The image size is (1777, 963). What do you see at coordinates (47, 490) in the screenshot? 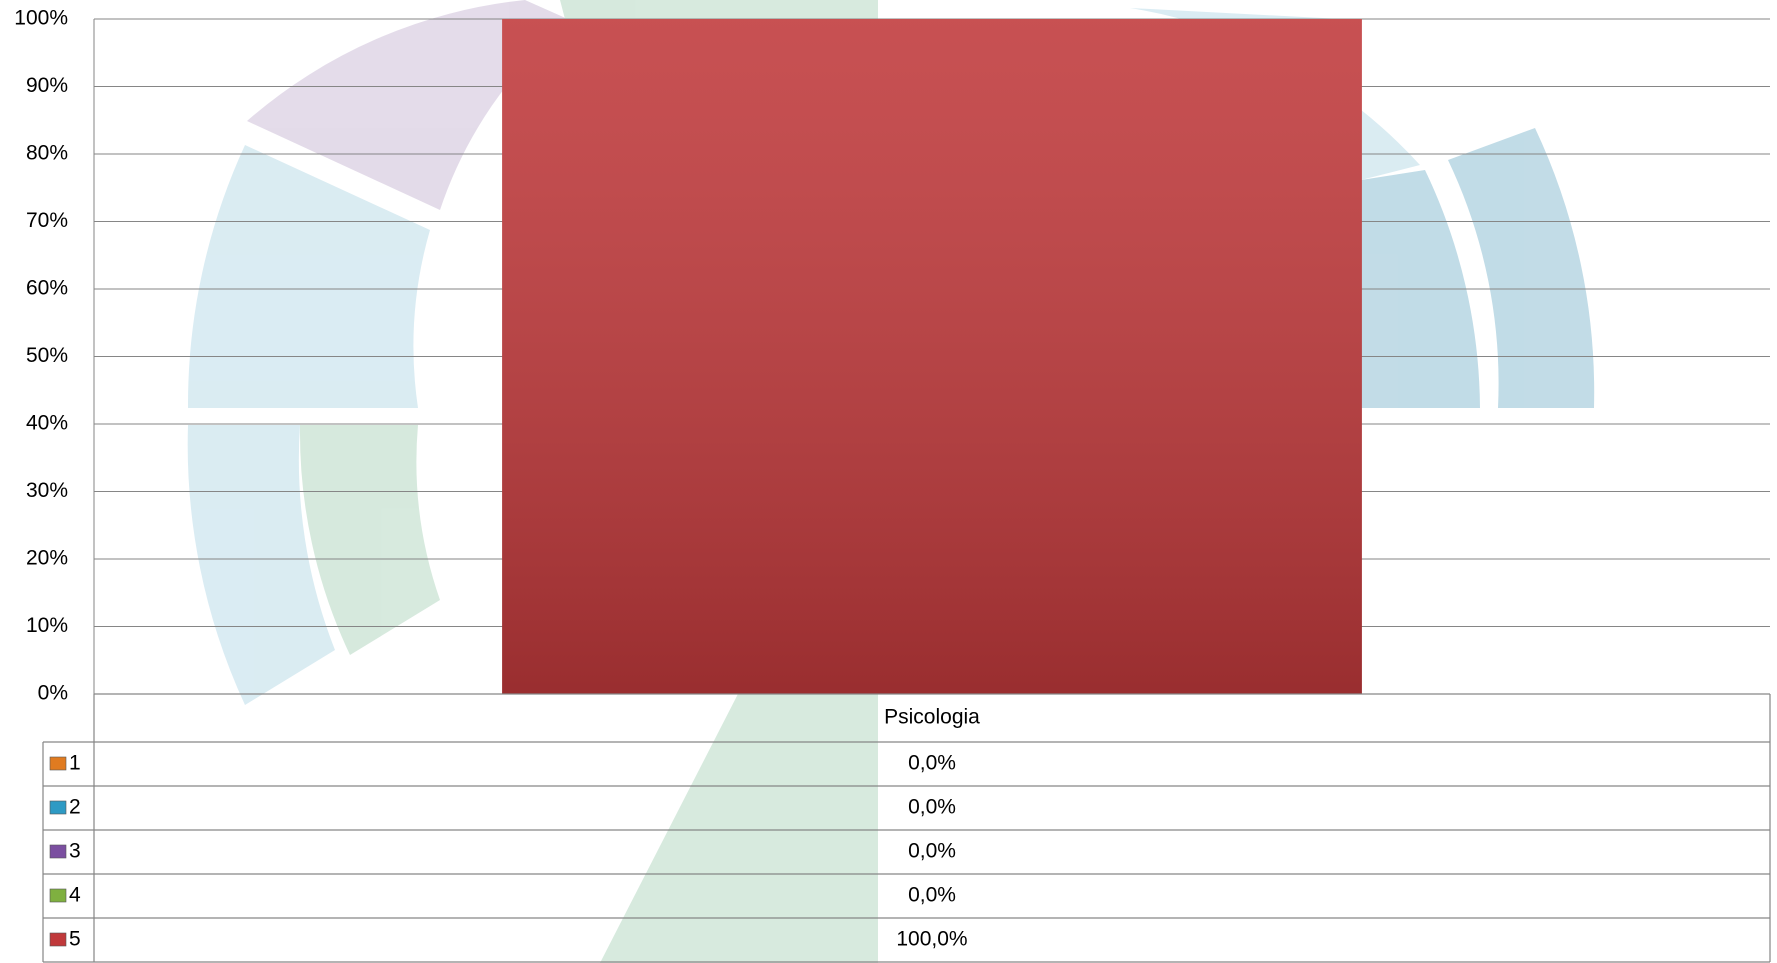
I see `y-tick-label: 30%` at bounding box center [47, 490].